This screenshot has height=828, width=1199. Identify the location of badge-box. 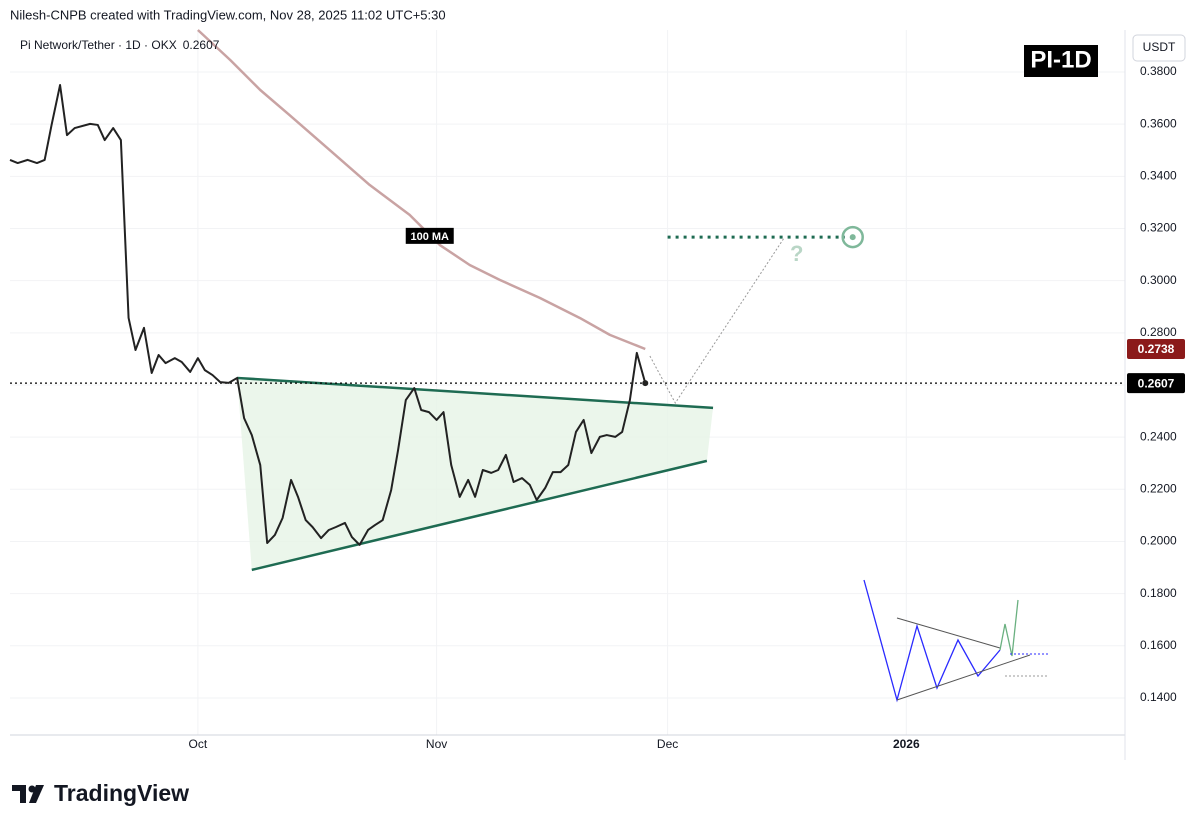
(1061, 61).